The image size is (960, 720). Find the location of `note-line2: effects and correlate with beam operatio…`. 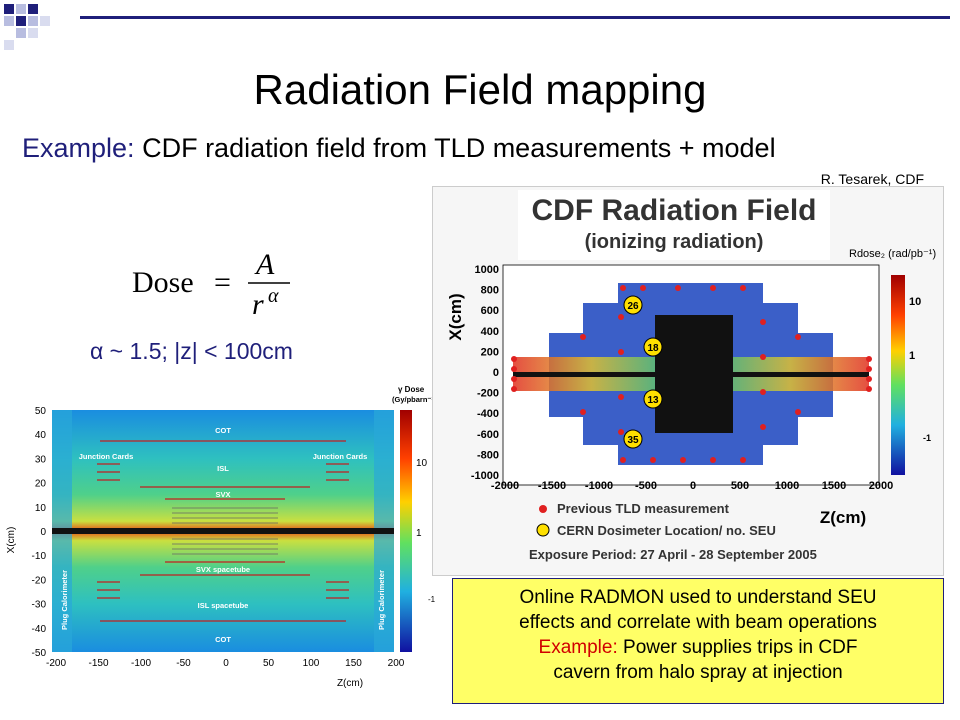

note-line2: effects and correlate with beam operatio… is located at coordinates (698, 622).